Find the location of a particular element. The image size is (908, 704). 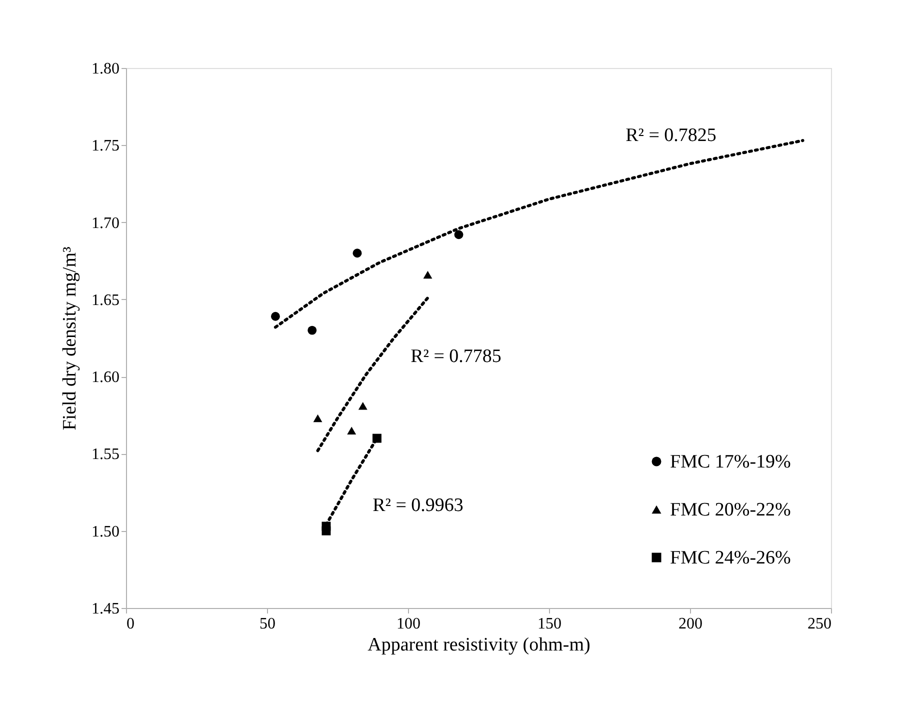

y-tick-label: 1.70 is located at coordinates (106, 223).